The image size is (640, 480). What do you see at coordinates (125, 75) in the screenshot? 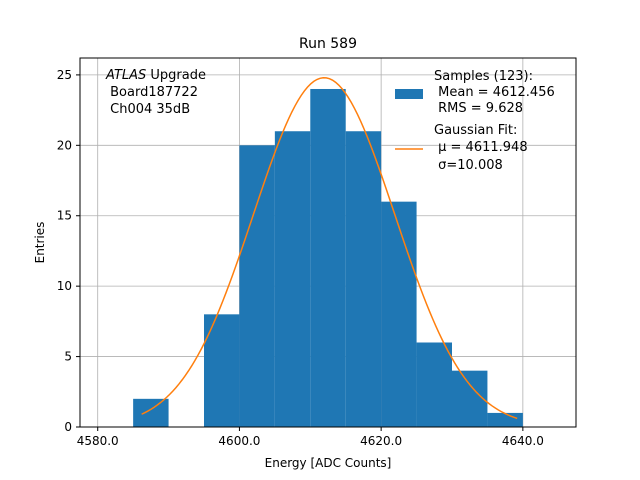
I see `annotation-atlas: ATLAS` at bounding box center [125, 75].